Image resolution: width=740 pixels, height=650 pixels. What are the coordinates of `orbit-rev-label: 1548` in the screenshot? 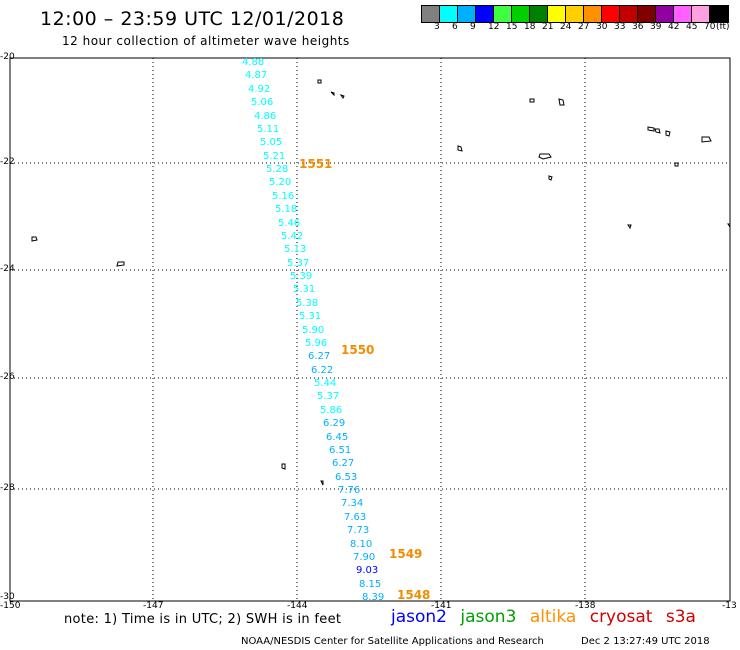 It's located at (414, 595).